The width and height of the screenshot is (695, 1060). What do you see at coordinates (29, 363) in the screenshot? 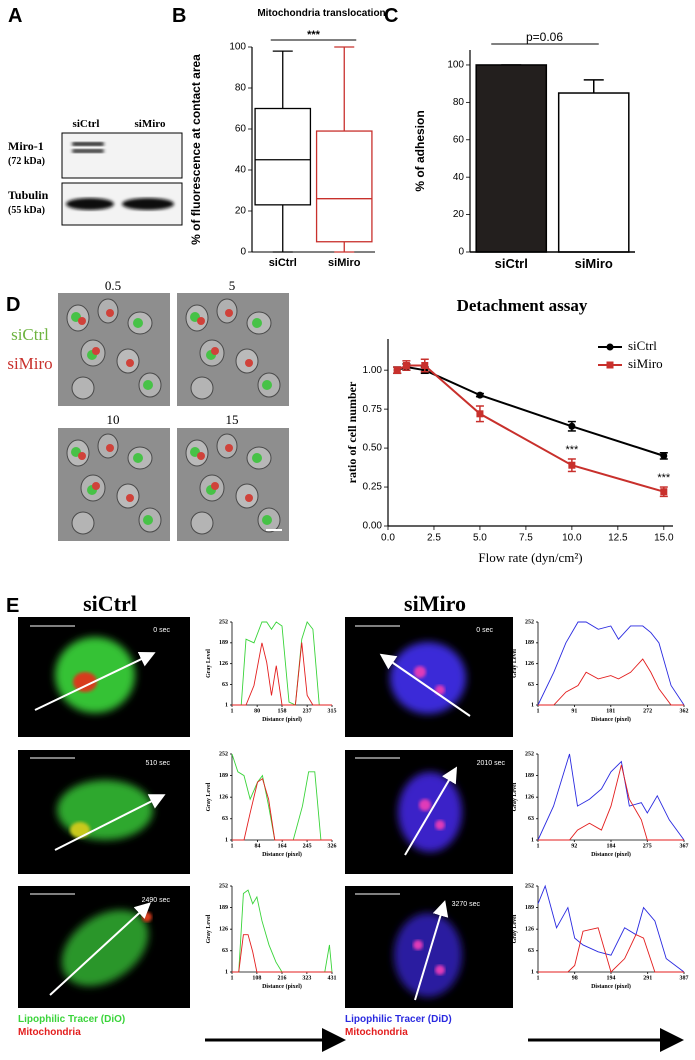
I see `condition-label: siMiro` at bounding box center [29, 363].